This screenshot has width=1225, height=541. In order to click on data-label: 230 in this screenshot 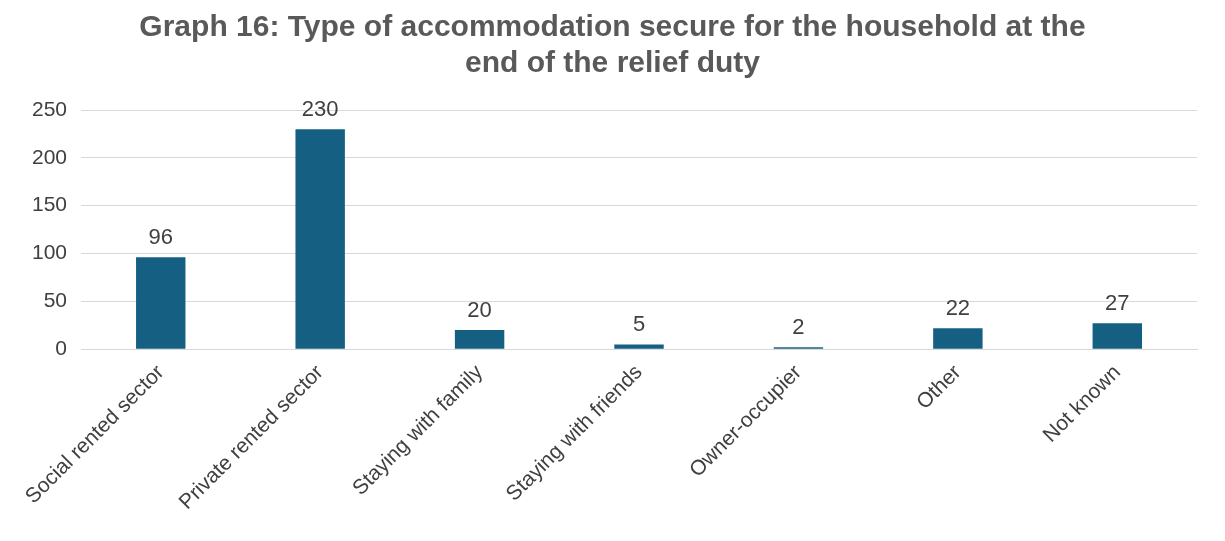, I will do `click(320, 109)`.